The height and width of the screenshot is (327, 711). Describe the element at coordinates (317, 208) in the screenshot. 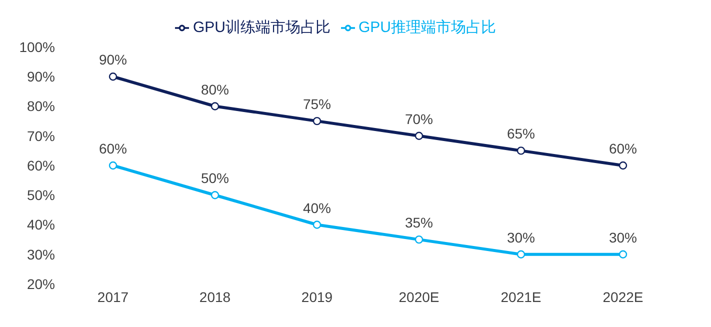

I see `data-label: 40%` at that location.